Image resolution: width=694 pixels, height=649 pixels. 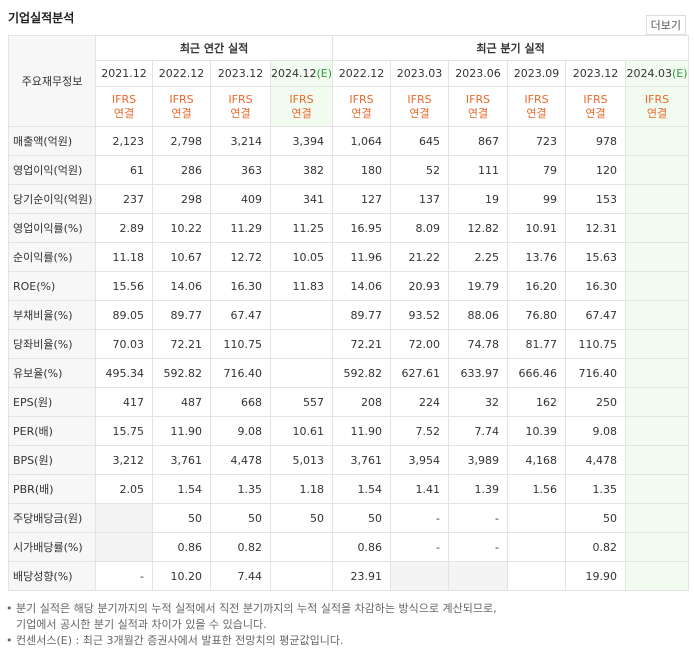 I want to click on cell: 15.56, so click(x=124, y=286).